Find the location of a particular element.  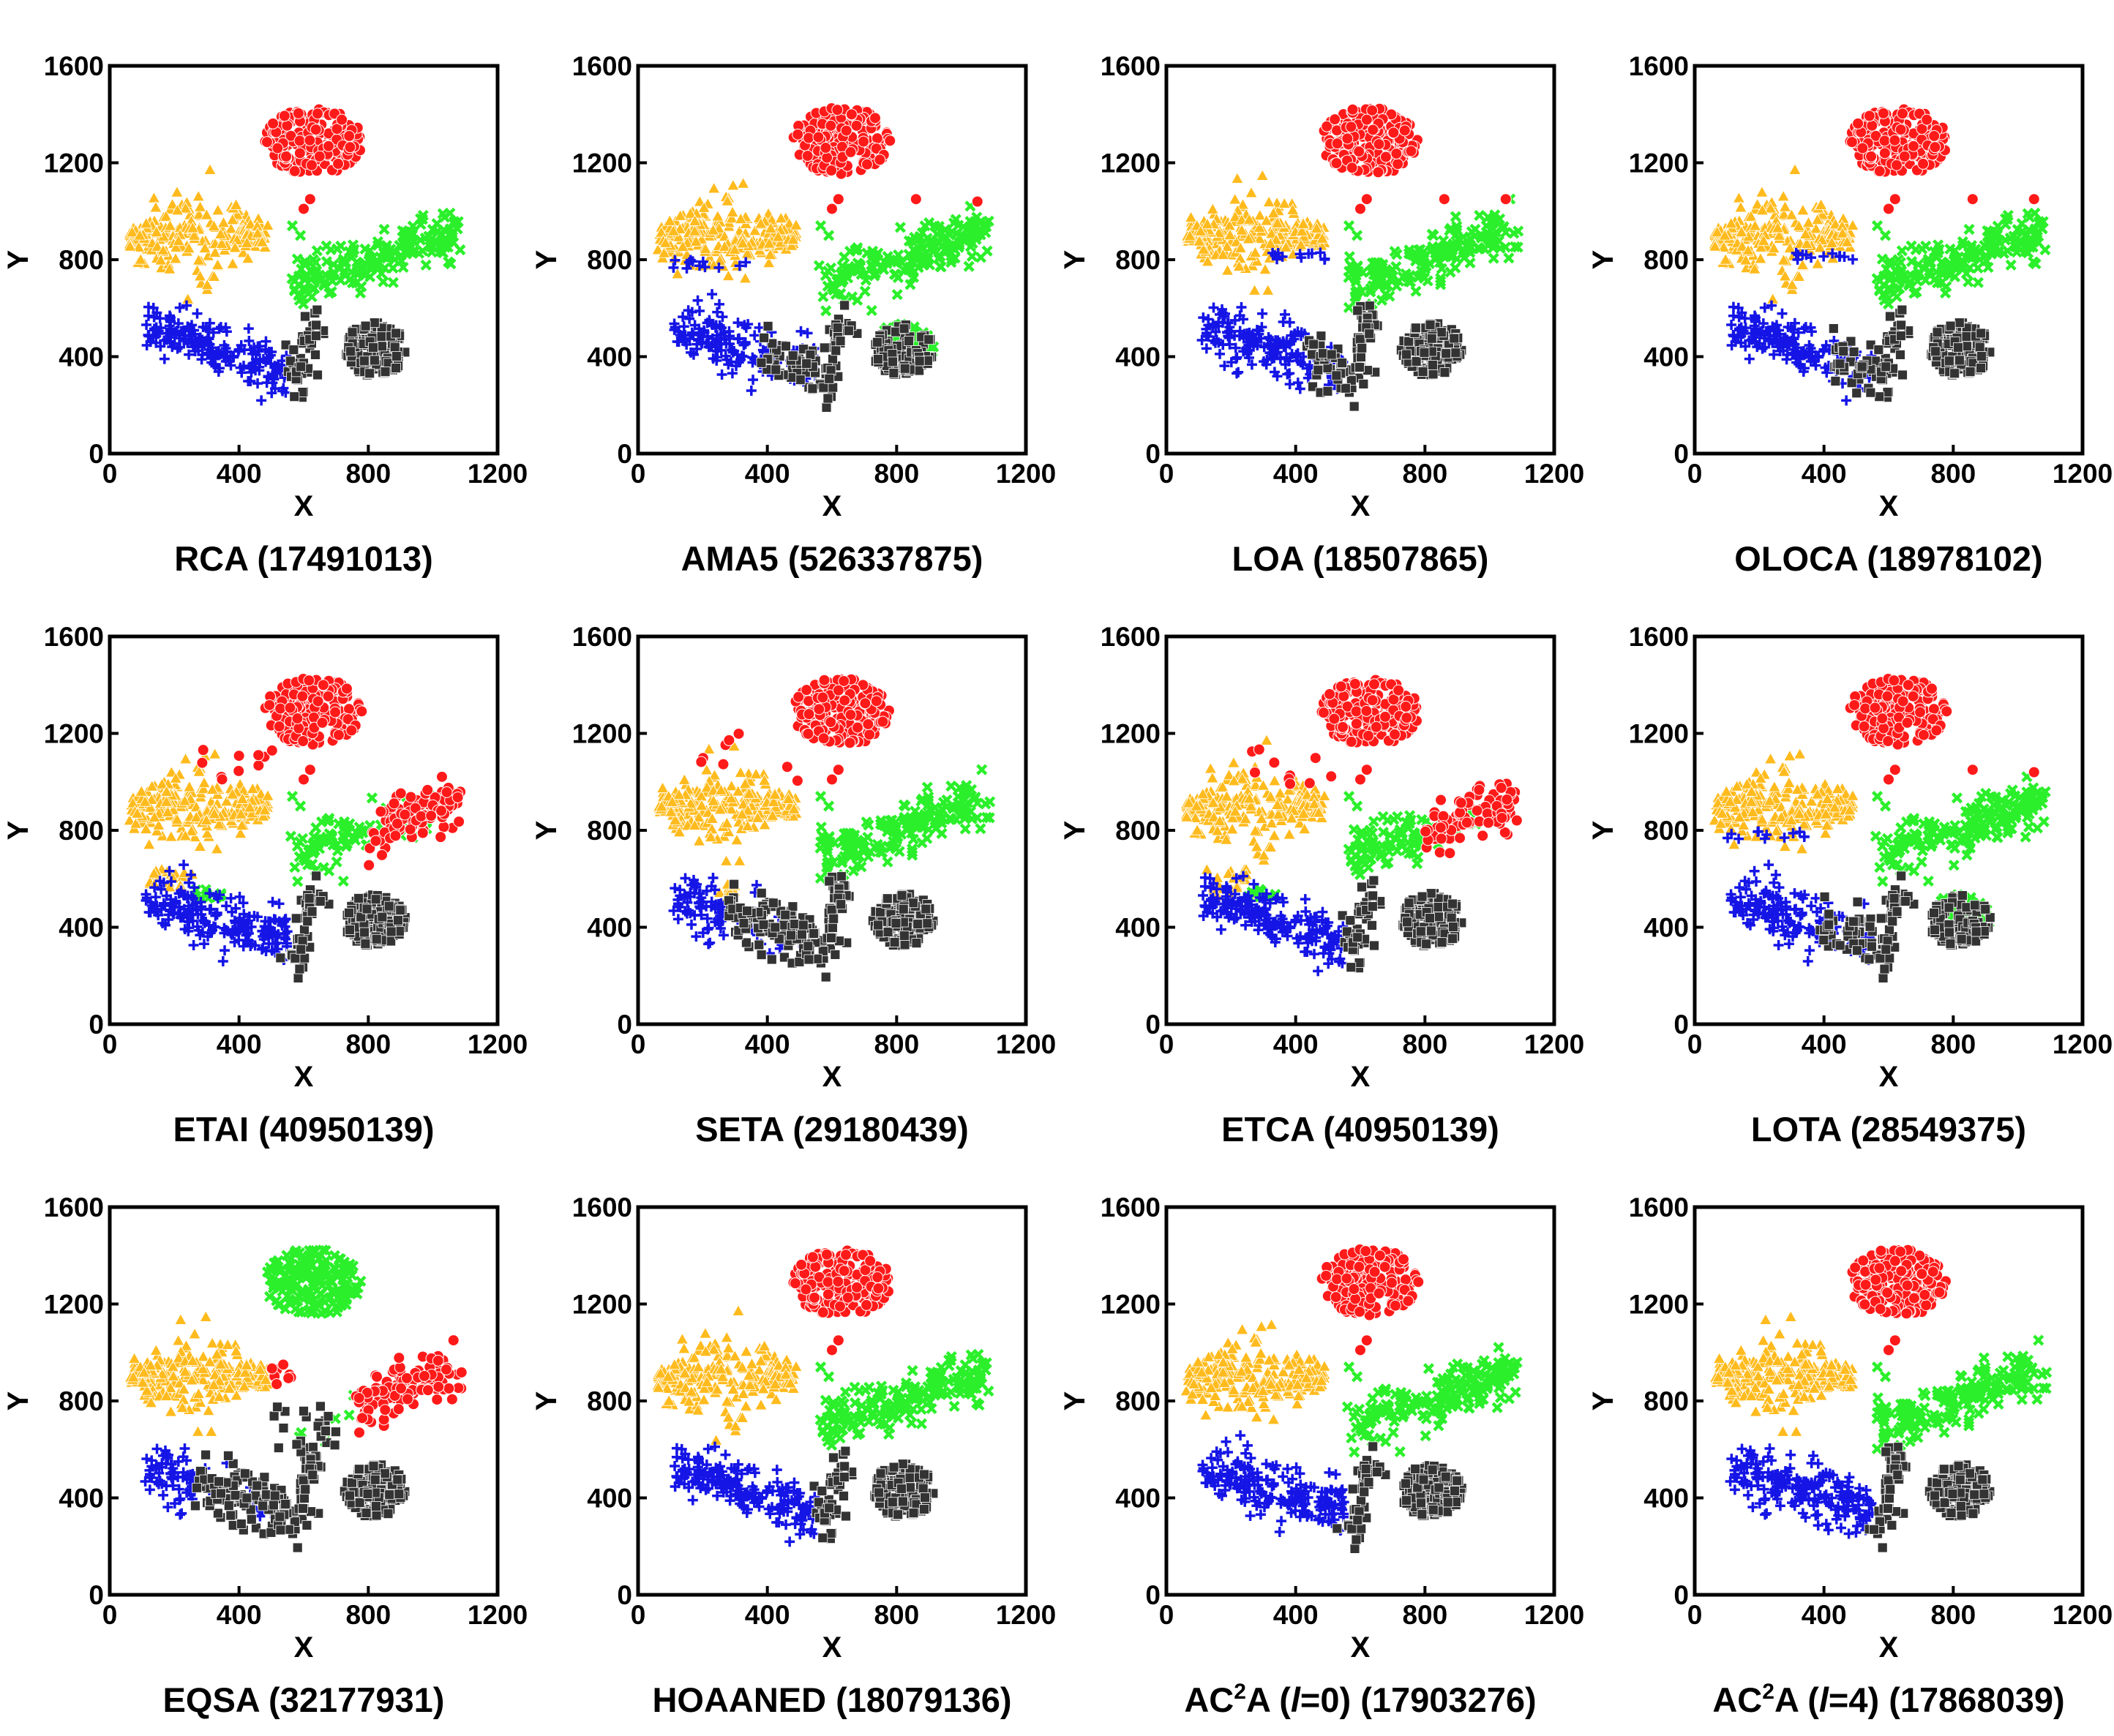

orange-series is located at coordinates (198, 821).